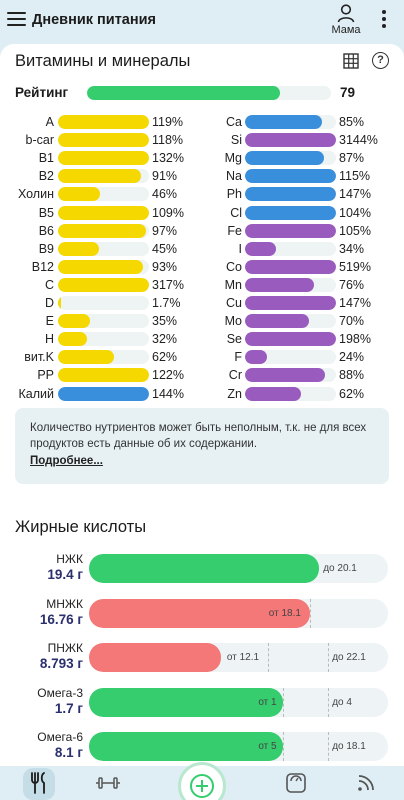 This screenshot has width=404, height=800. What do you see at coordinates (165, 194) in the screenshot?
I see `nutrient-percent: 46%` at bounding box center [165, 194].